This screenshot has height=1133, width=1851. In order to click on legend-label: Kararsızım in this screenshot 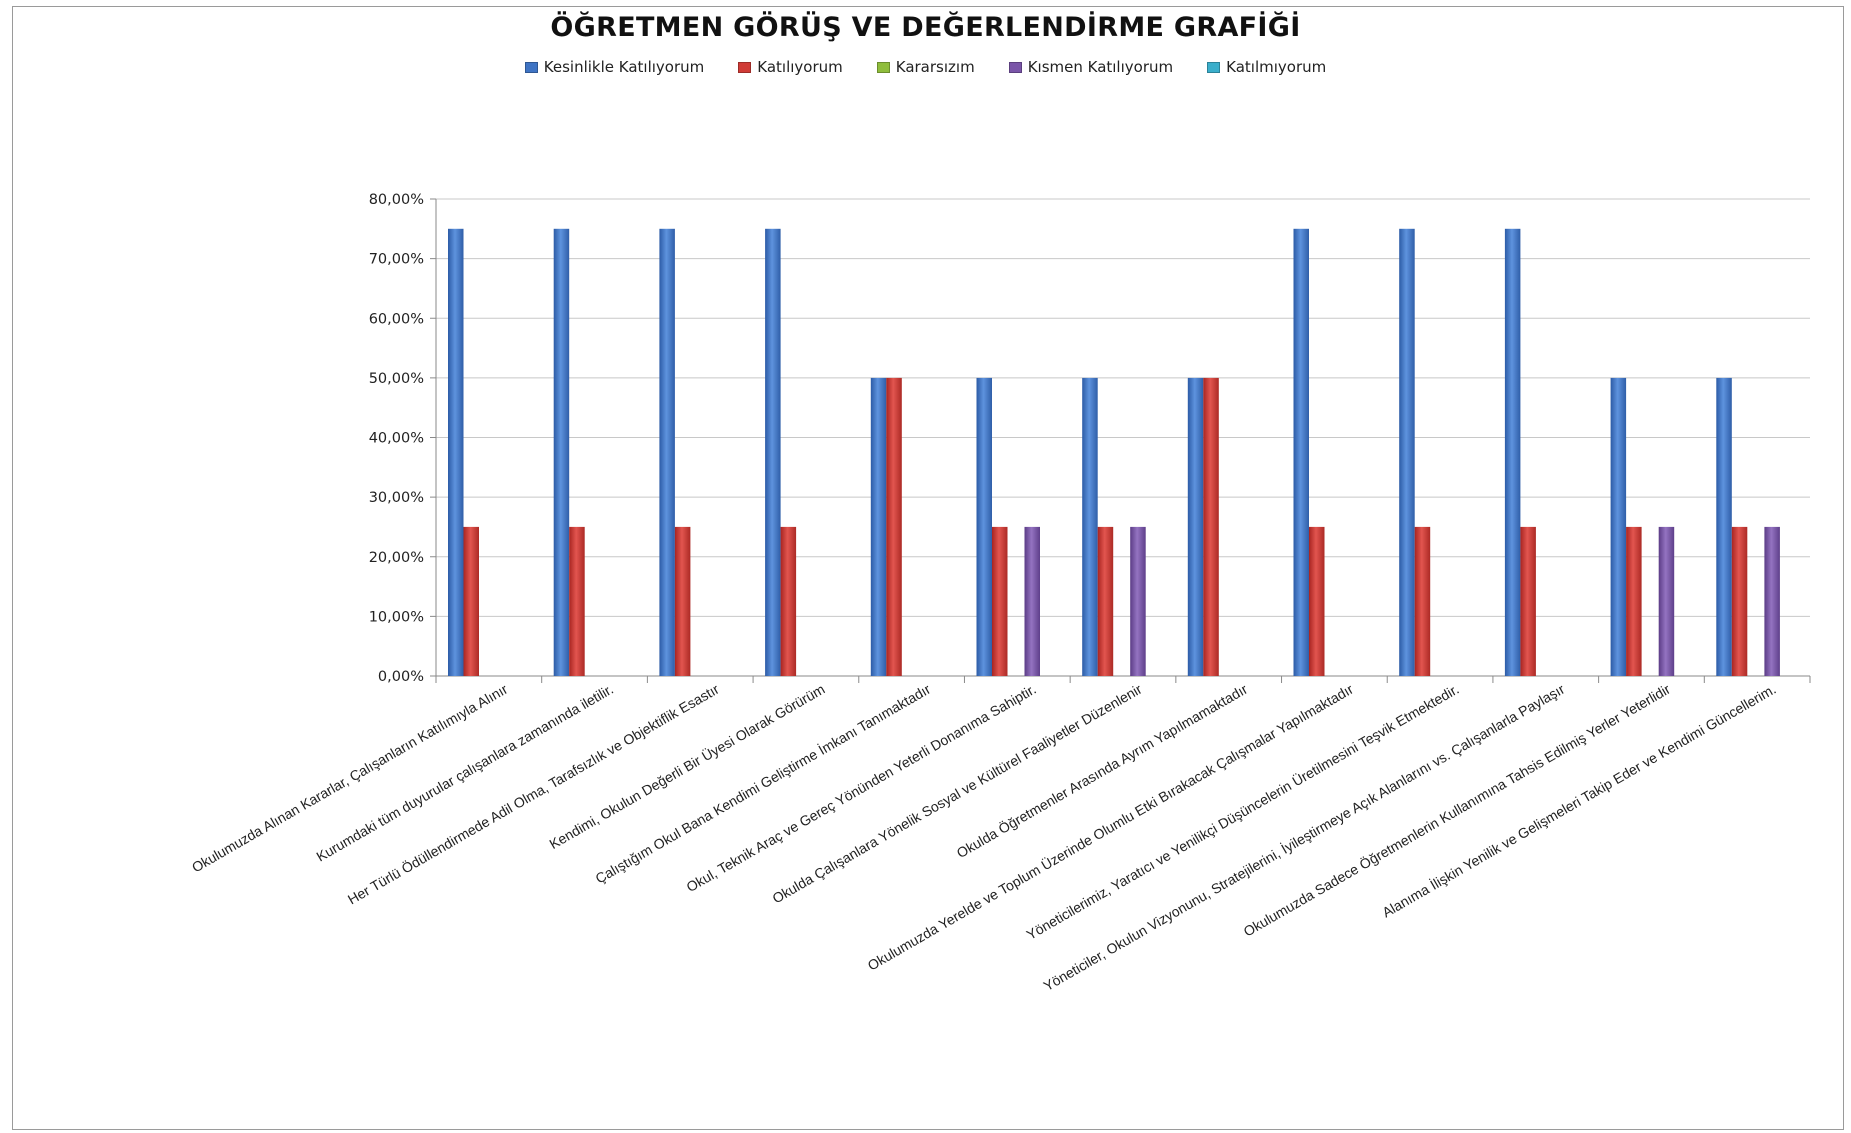, I will do `click(935, 67)`.